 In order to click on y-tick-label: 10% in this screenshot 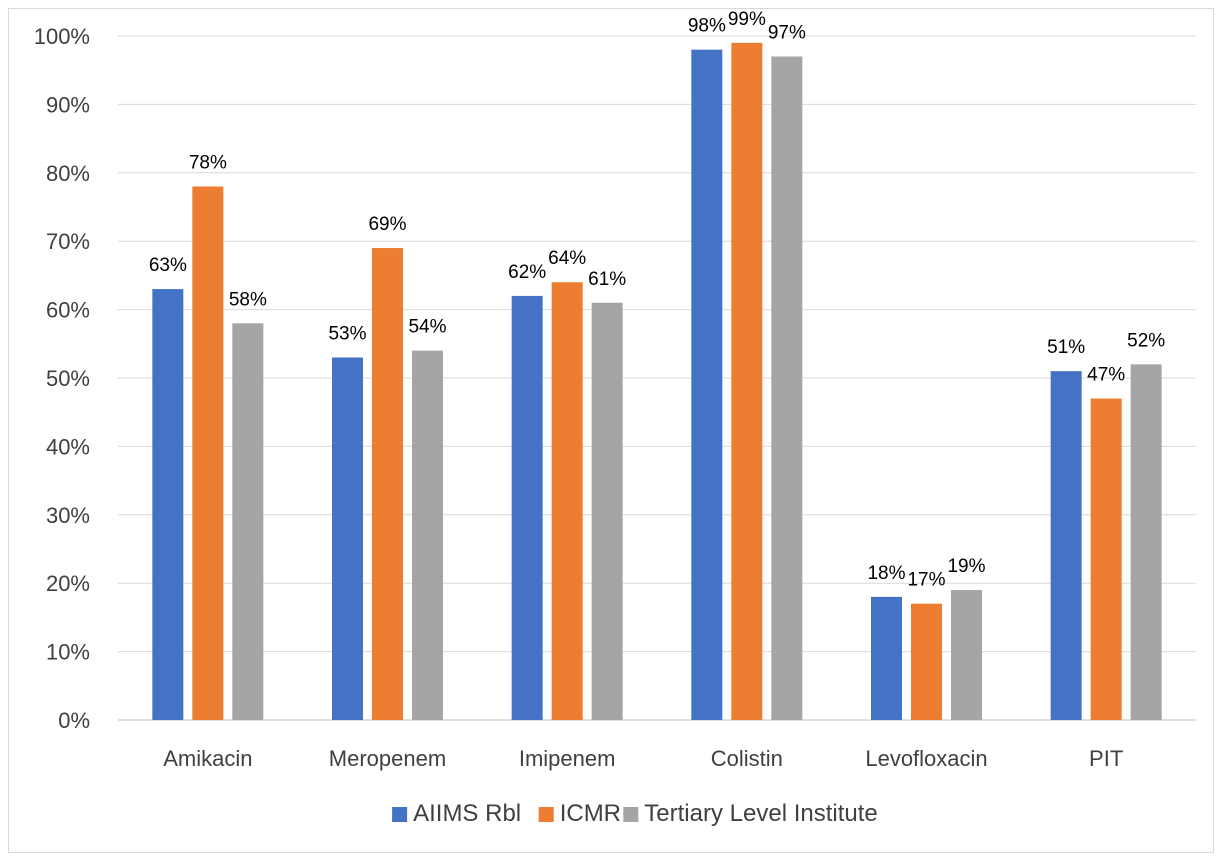, I will do `click(68, 652)`.